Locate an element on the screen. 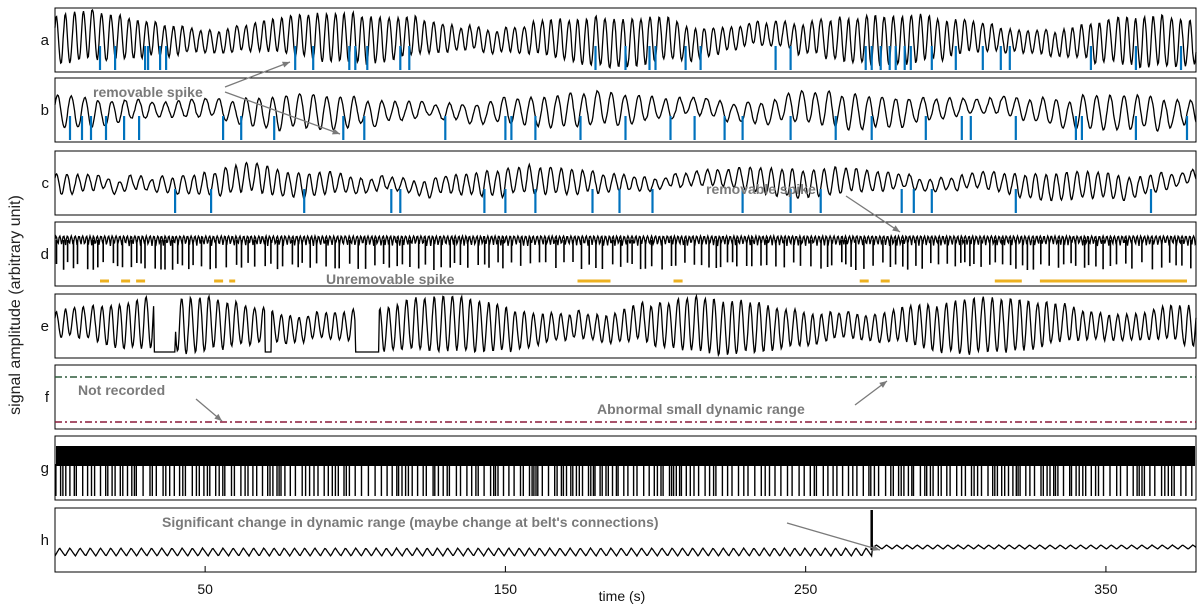 The width and height of the screenshot is (1198, 607). arrow-not-recorded is located at coordinates (209, 410).